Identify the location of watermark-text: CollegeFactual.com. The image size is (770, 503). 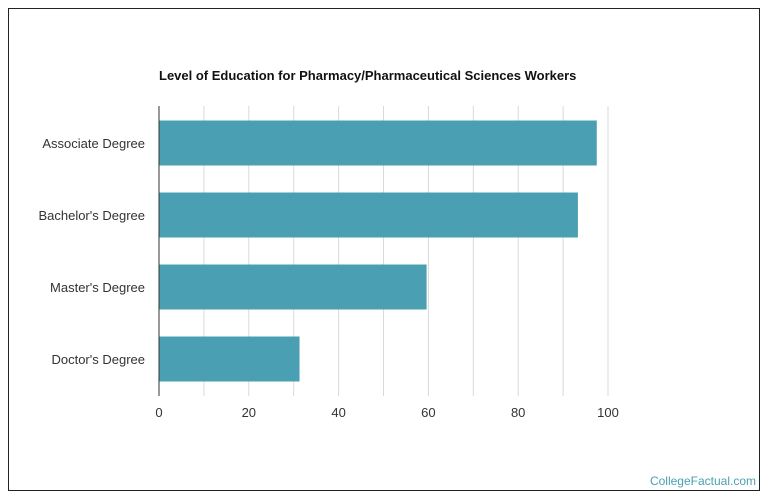
(703, 481).